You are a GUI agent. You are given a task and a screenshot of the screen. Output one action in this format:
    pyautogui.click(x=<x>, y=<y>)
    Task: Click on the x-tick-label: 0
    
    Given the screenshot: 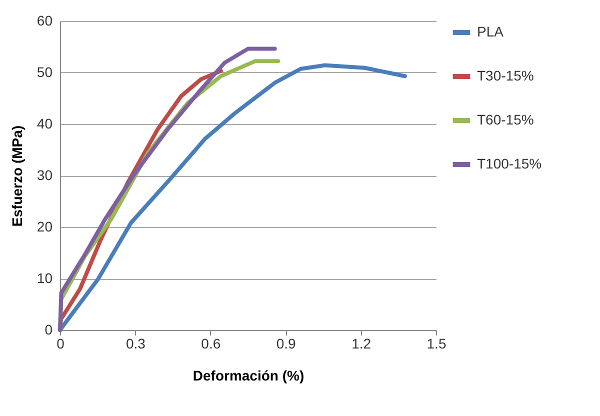 What is the action you would take?
    pyautogui.click(x=60, y=344)
    